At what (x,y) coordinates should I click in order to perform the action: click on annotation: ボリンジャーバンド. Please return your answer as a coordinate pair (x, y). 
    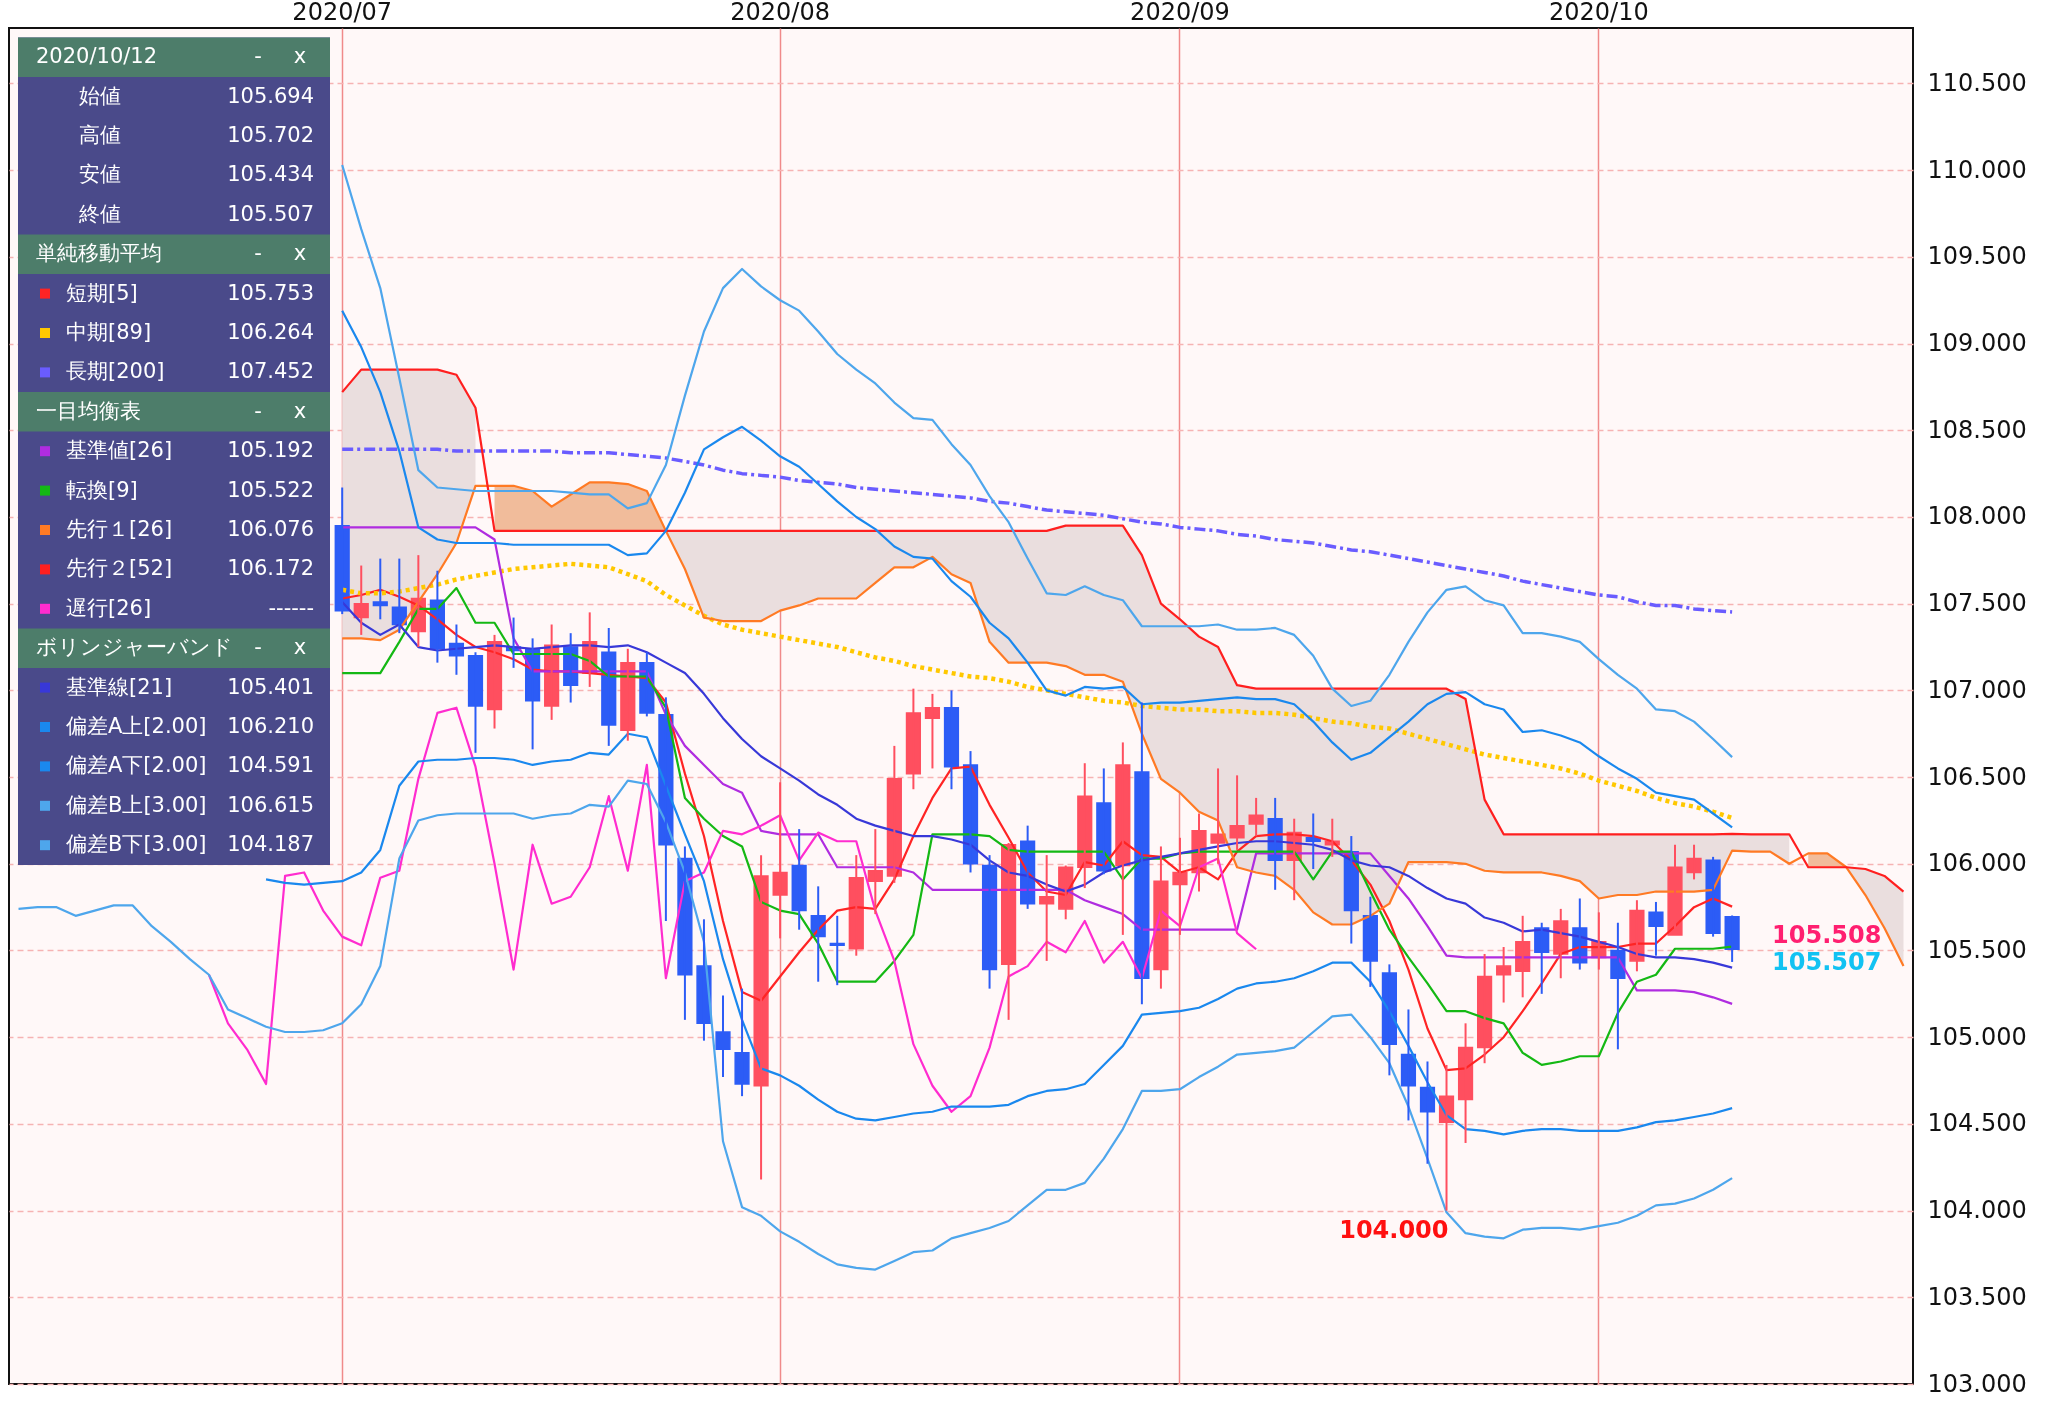
    Looking at the image, I should click on (134, 647).